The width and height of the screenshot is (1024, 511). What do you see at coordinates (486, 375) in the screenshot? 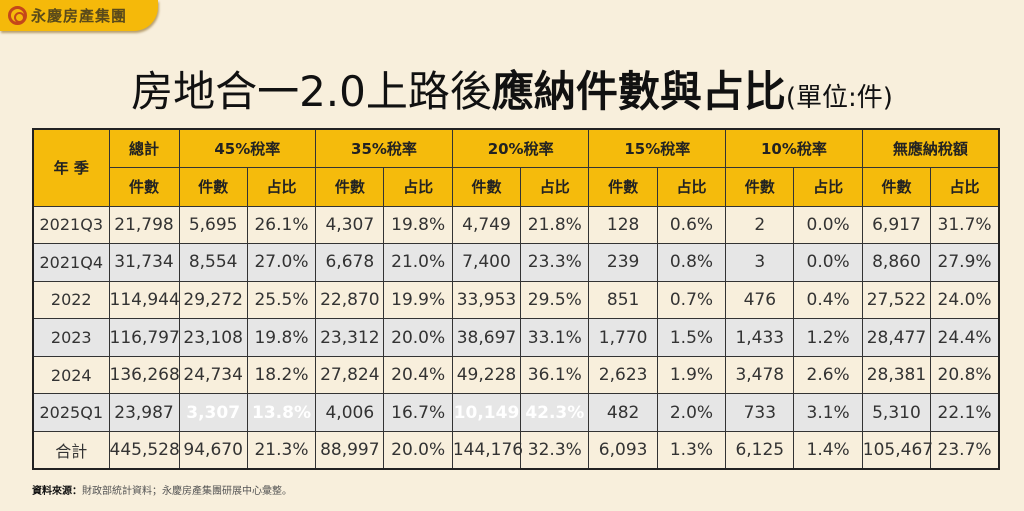
I see `table-cell: 49,228` at bounding box center [486, 375].